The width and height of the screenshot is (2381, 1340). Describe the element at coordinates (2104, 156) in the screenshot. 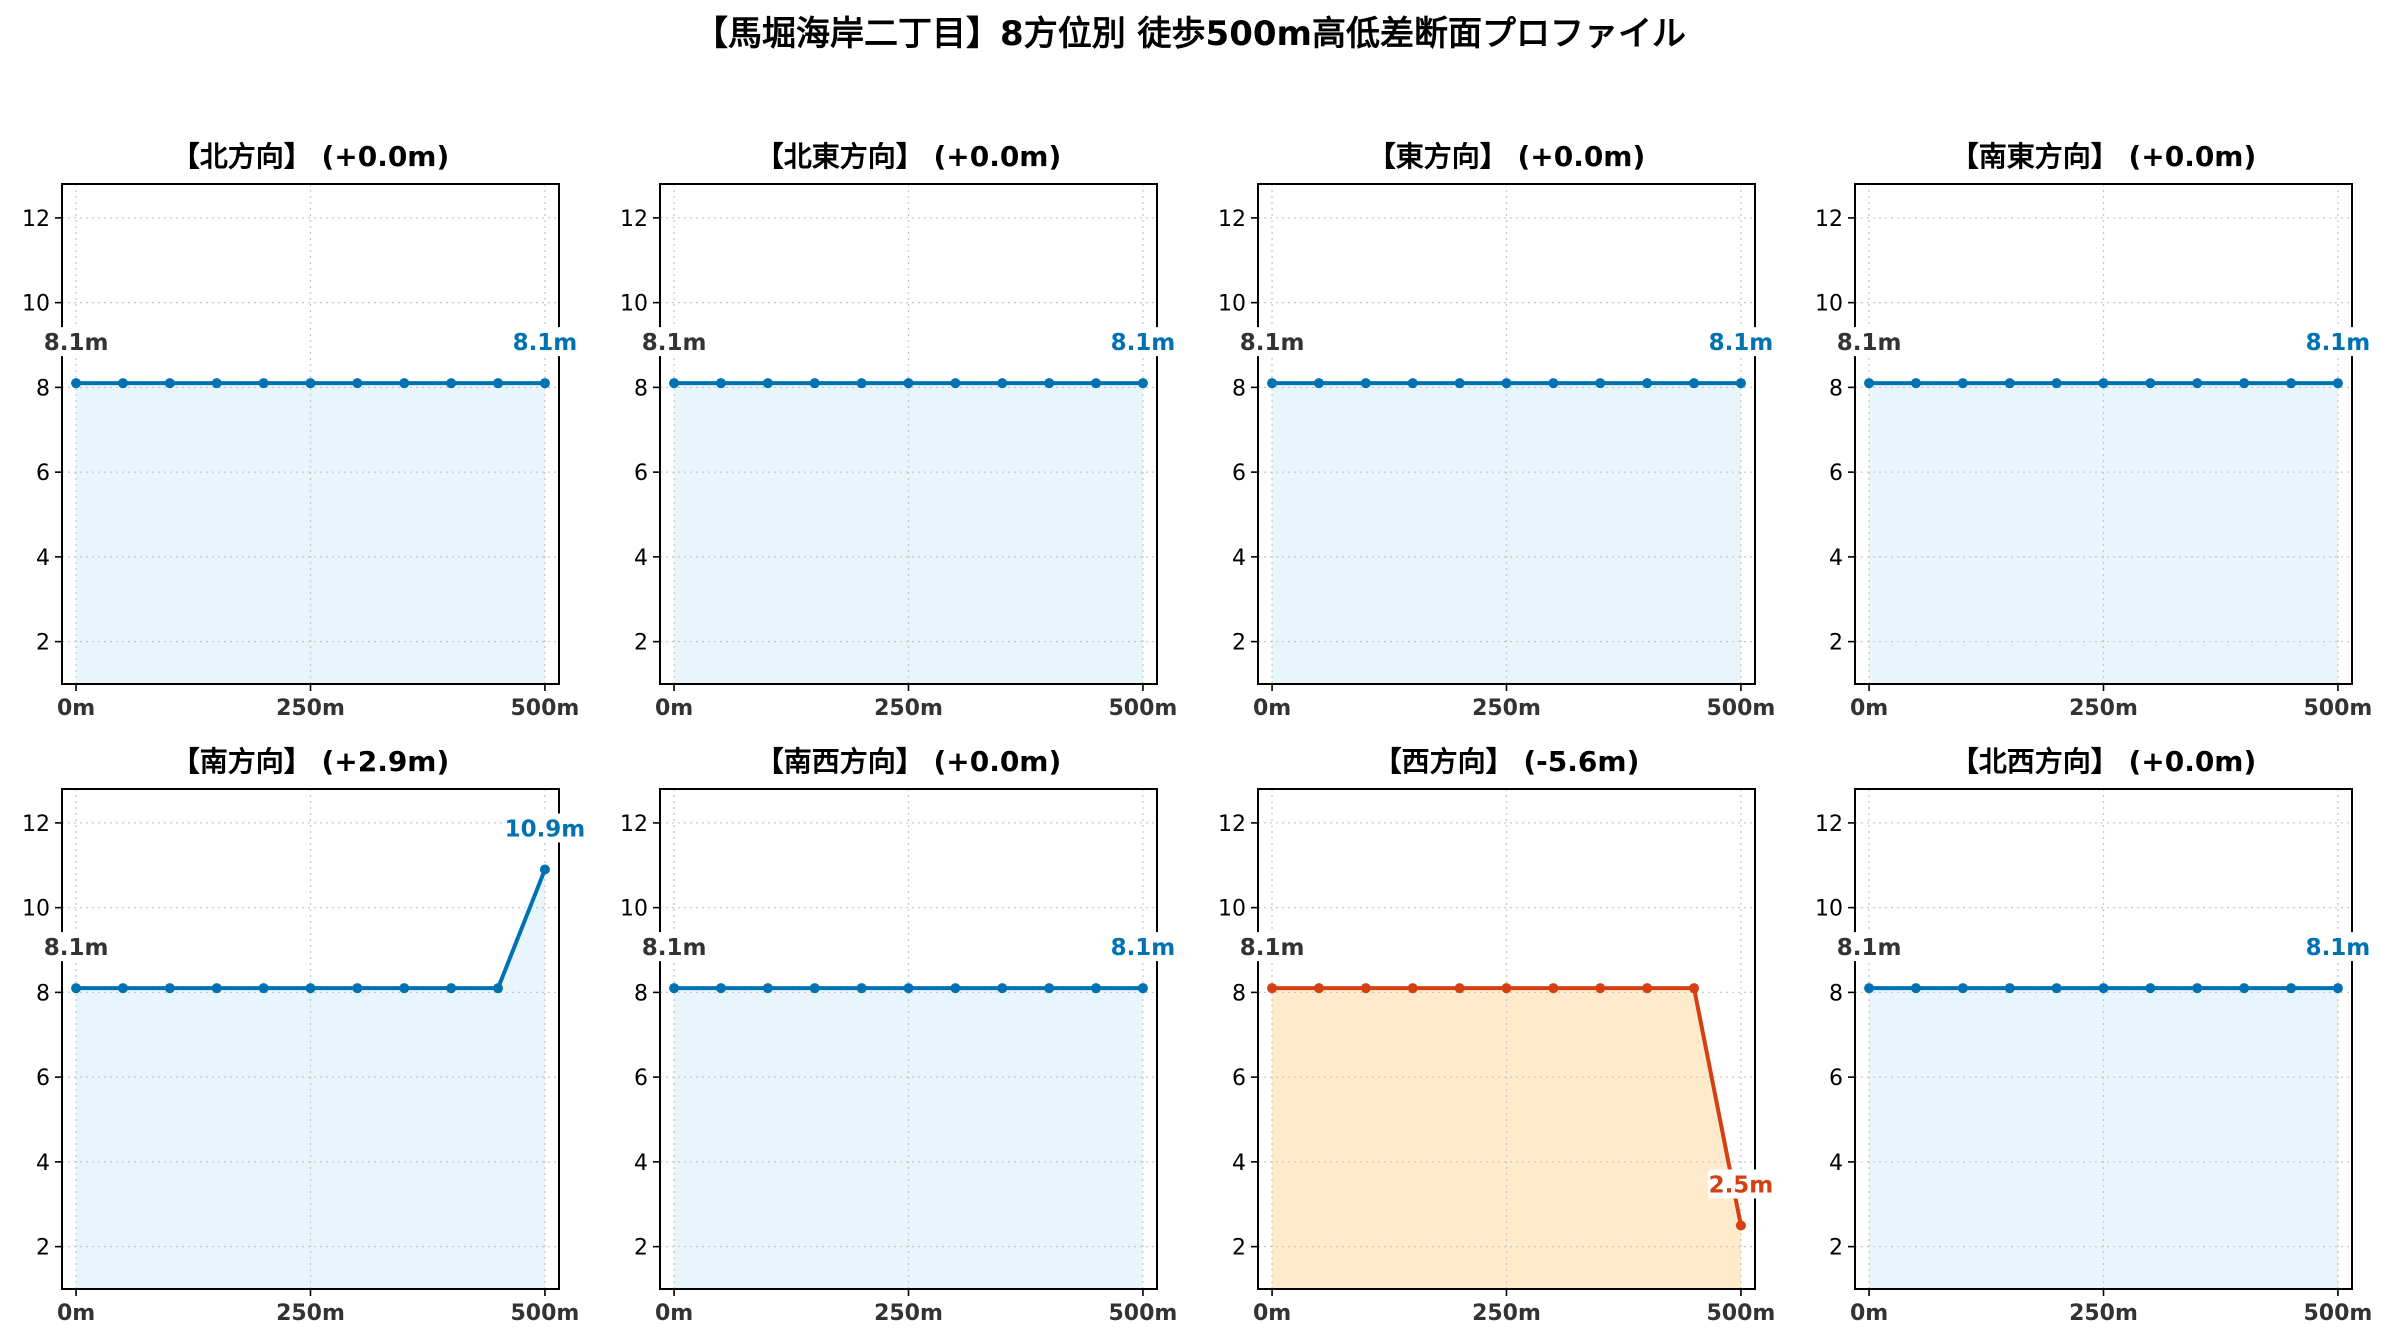

I see `panel-title: 【南東方向】 (+0.0m)` at that location.